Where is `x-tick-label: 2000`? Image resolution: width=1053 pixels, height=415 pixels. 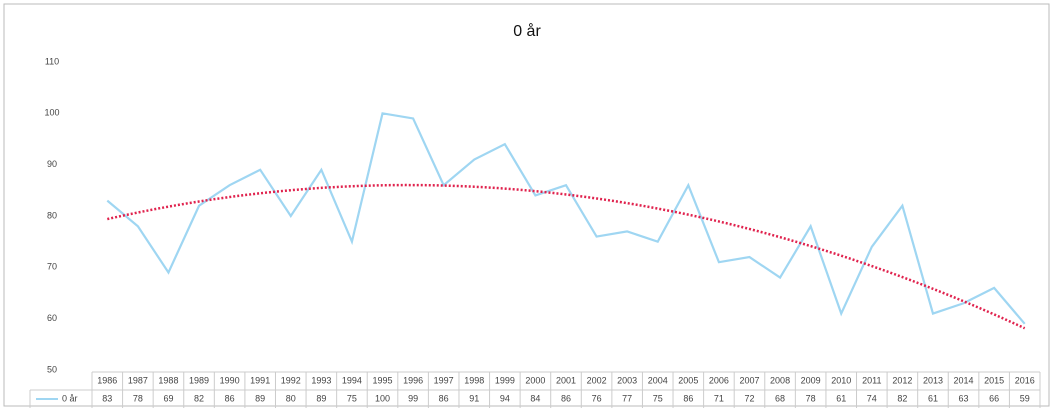
x-tick-label: 2000 is located at coordinates (535, 380).